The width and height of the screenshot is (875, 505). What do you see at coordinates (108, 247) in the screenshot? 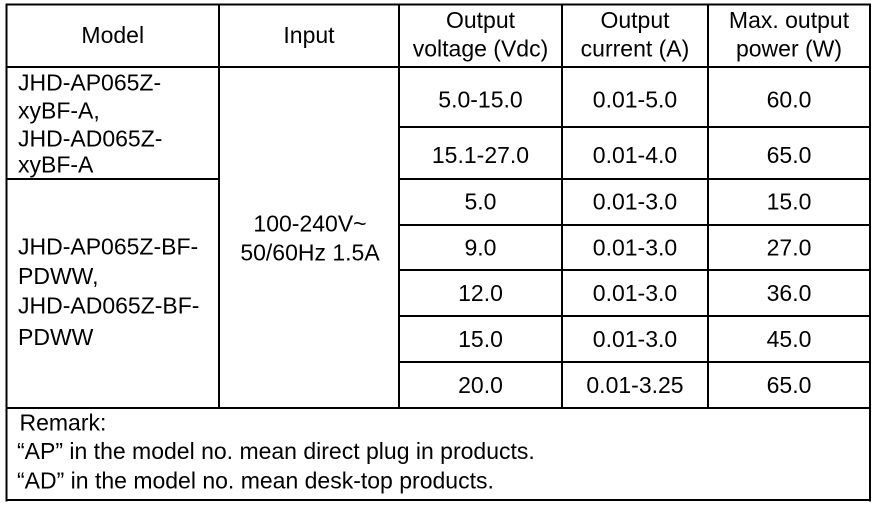
I see `svg-text: JHD-AP065Z-BF-` at bounding box center [108, 247].